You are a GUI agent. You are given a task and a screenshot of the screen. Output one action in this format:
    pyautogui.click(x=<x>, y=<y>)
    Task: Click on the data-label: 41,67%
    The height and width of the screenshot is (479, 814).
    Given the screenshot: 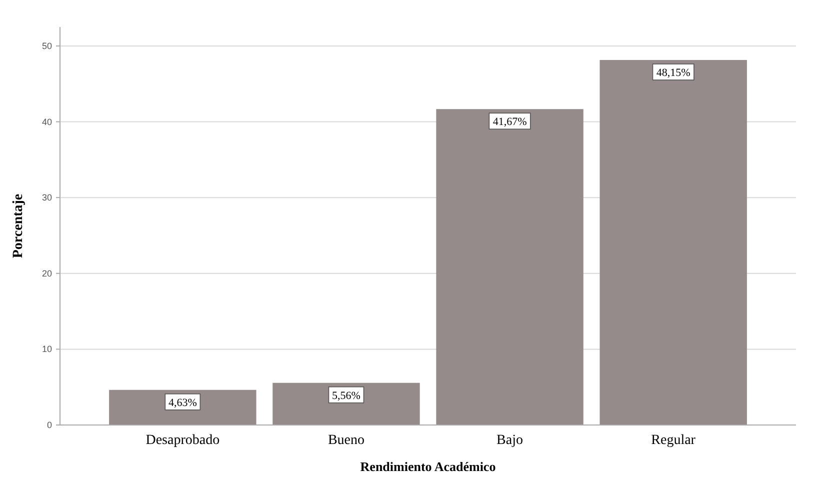 What is the action you would take?
    pyautogui.click(x=509, y=122)
    